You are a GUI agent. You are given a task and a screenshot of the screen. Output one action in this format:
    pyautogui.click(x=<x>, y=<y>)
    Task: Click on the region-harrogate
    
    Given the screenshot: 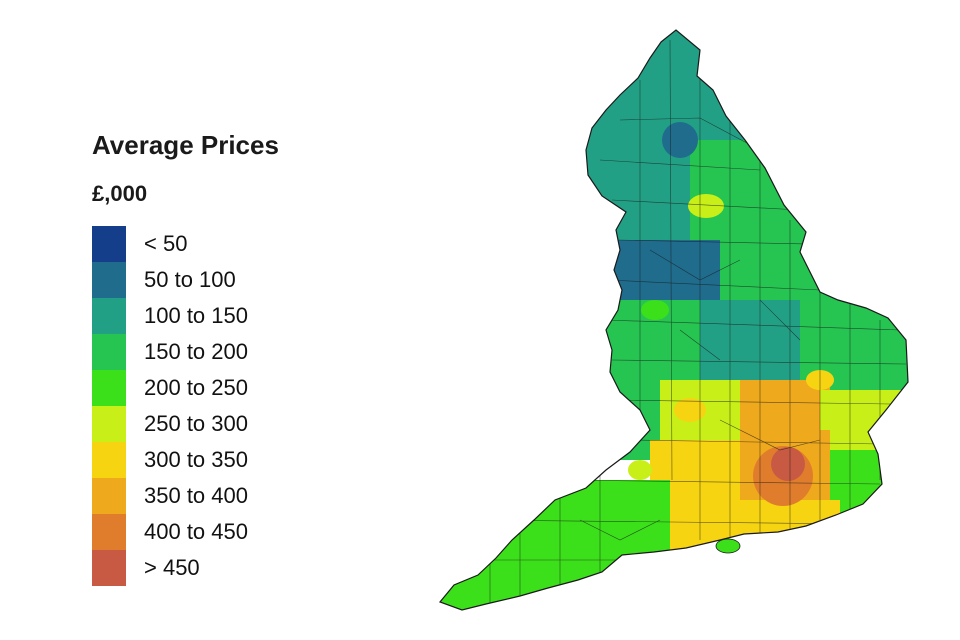 What is the action you would take?
    pyautogui.click(x=706, y=206)
    